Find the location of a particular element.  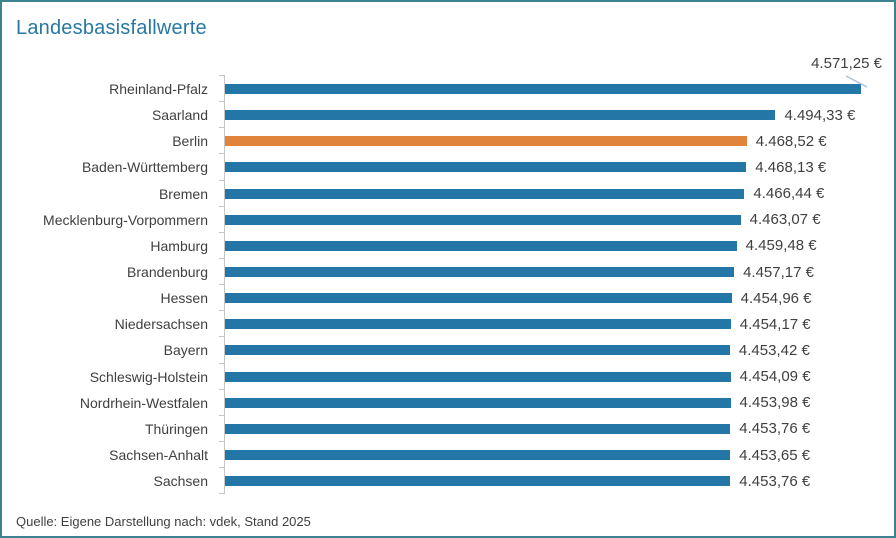

bar-zone: 4.454,96 € is located at coordinates (550, 298).